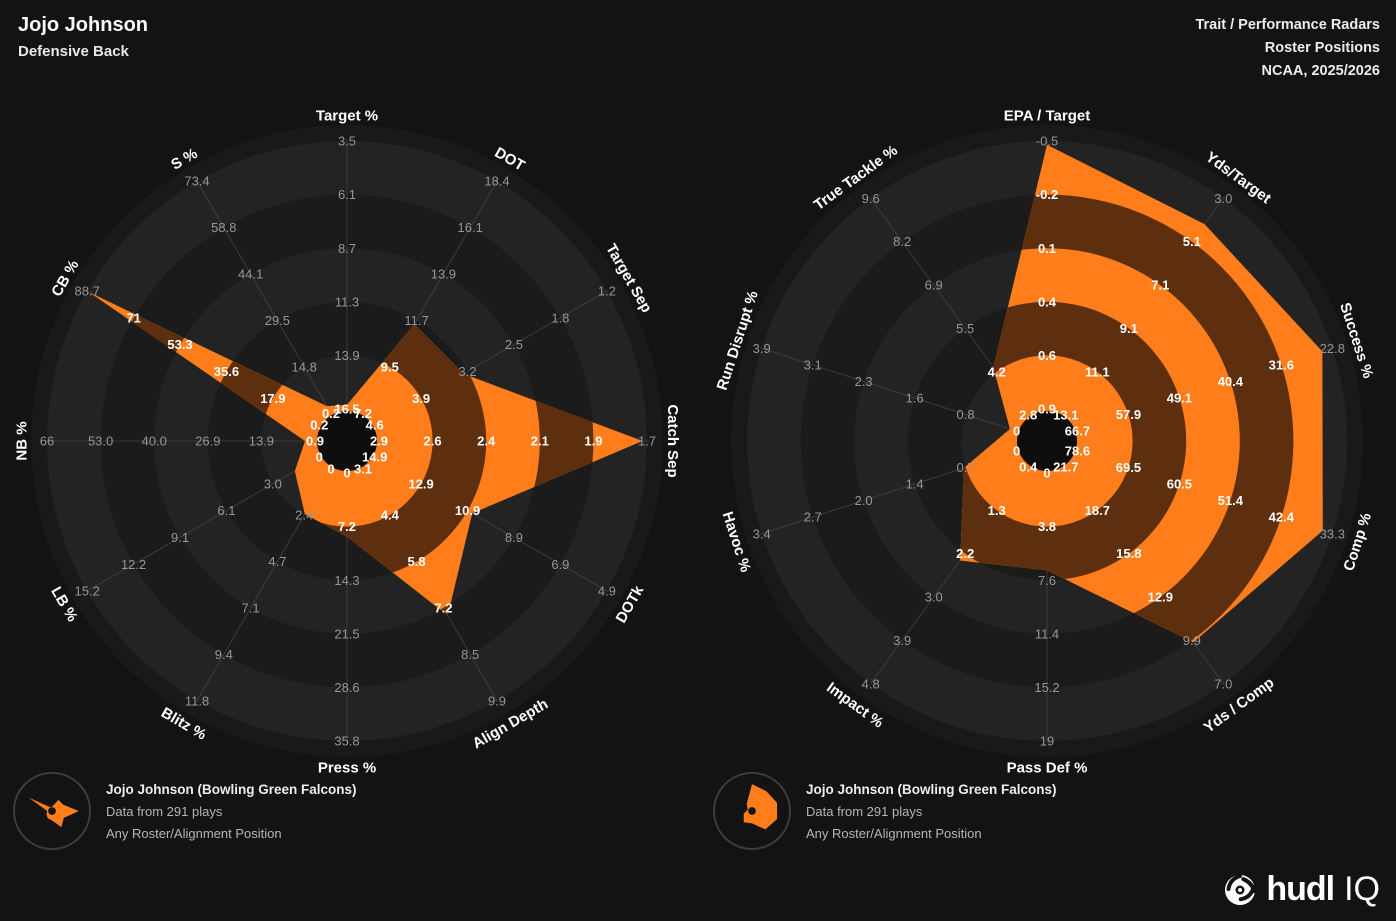 This screenshot has height=921, width=1396. What do you see at coordinates (760, 807) in the screenshot?
I see `mini-radar-icon` at bounding box center [760, 807].